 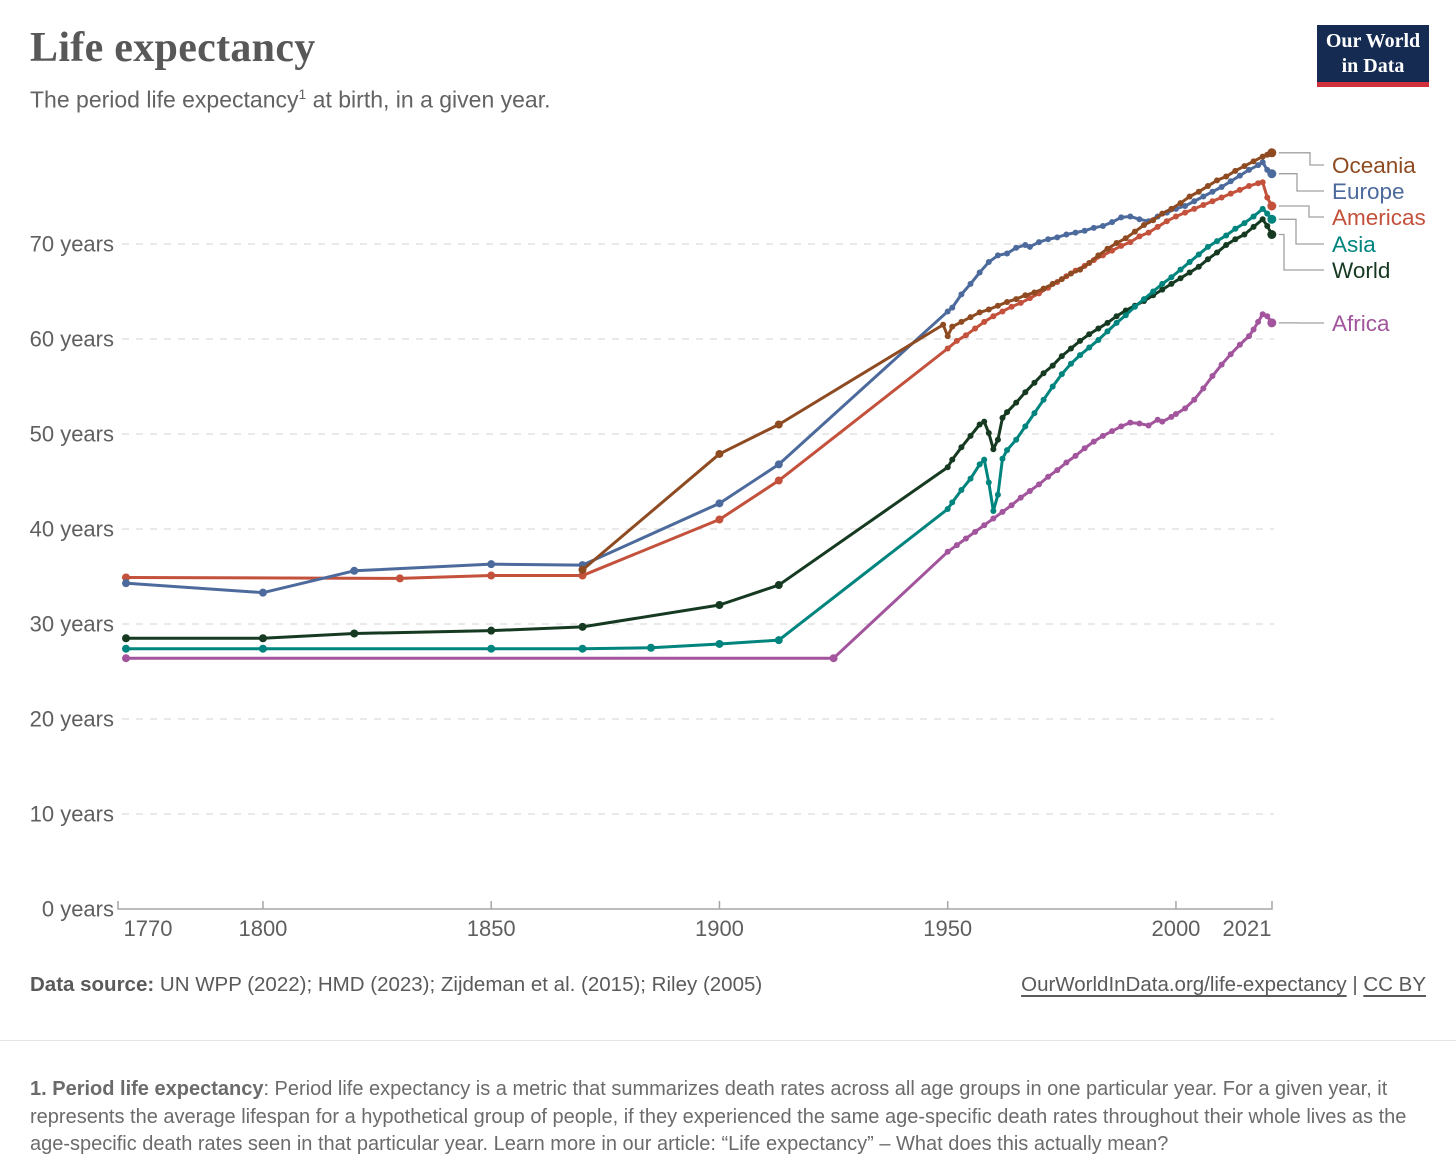 What do you see at coordinates (1361, 323) in the screenshot?
I see `legend-label-africa: Africa` at bounding box center [1361, 323].